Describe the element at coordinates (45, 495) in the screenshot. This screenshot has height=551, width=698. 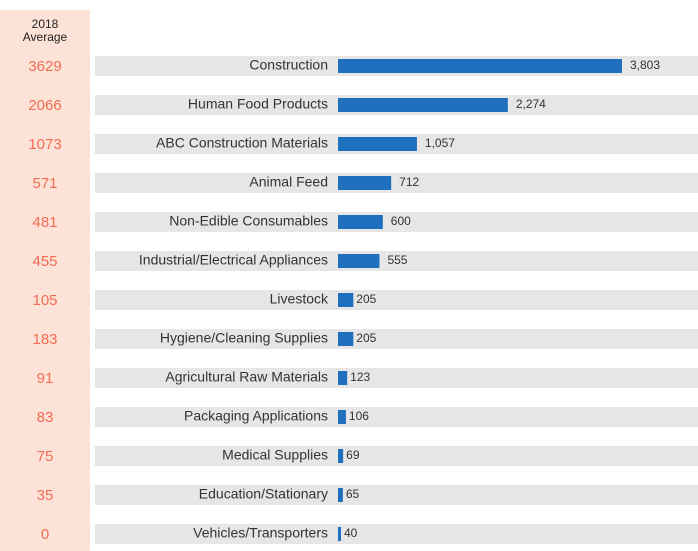
I see `average-value: 35` at that location.